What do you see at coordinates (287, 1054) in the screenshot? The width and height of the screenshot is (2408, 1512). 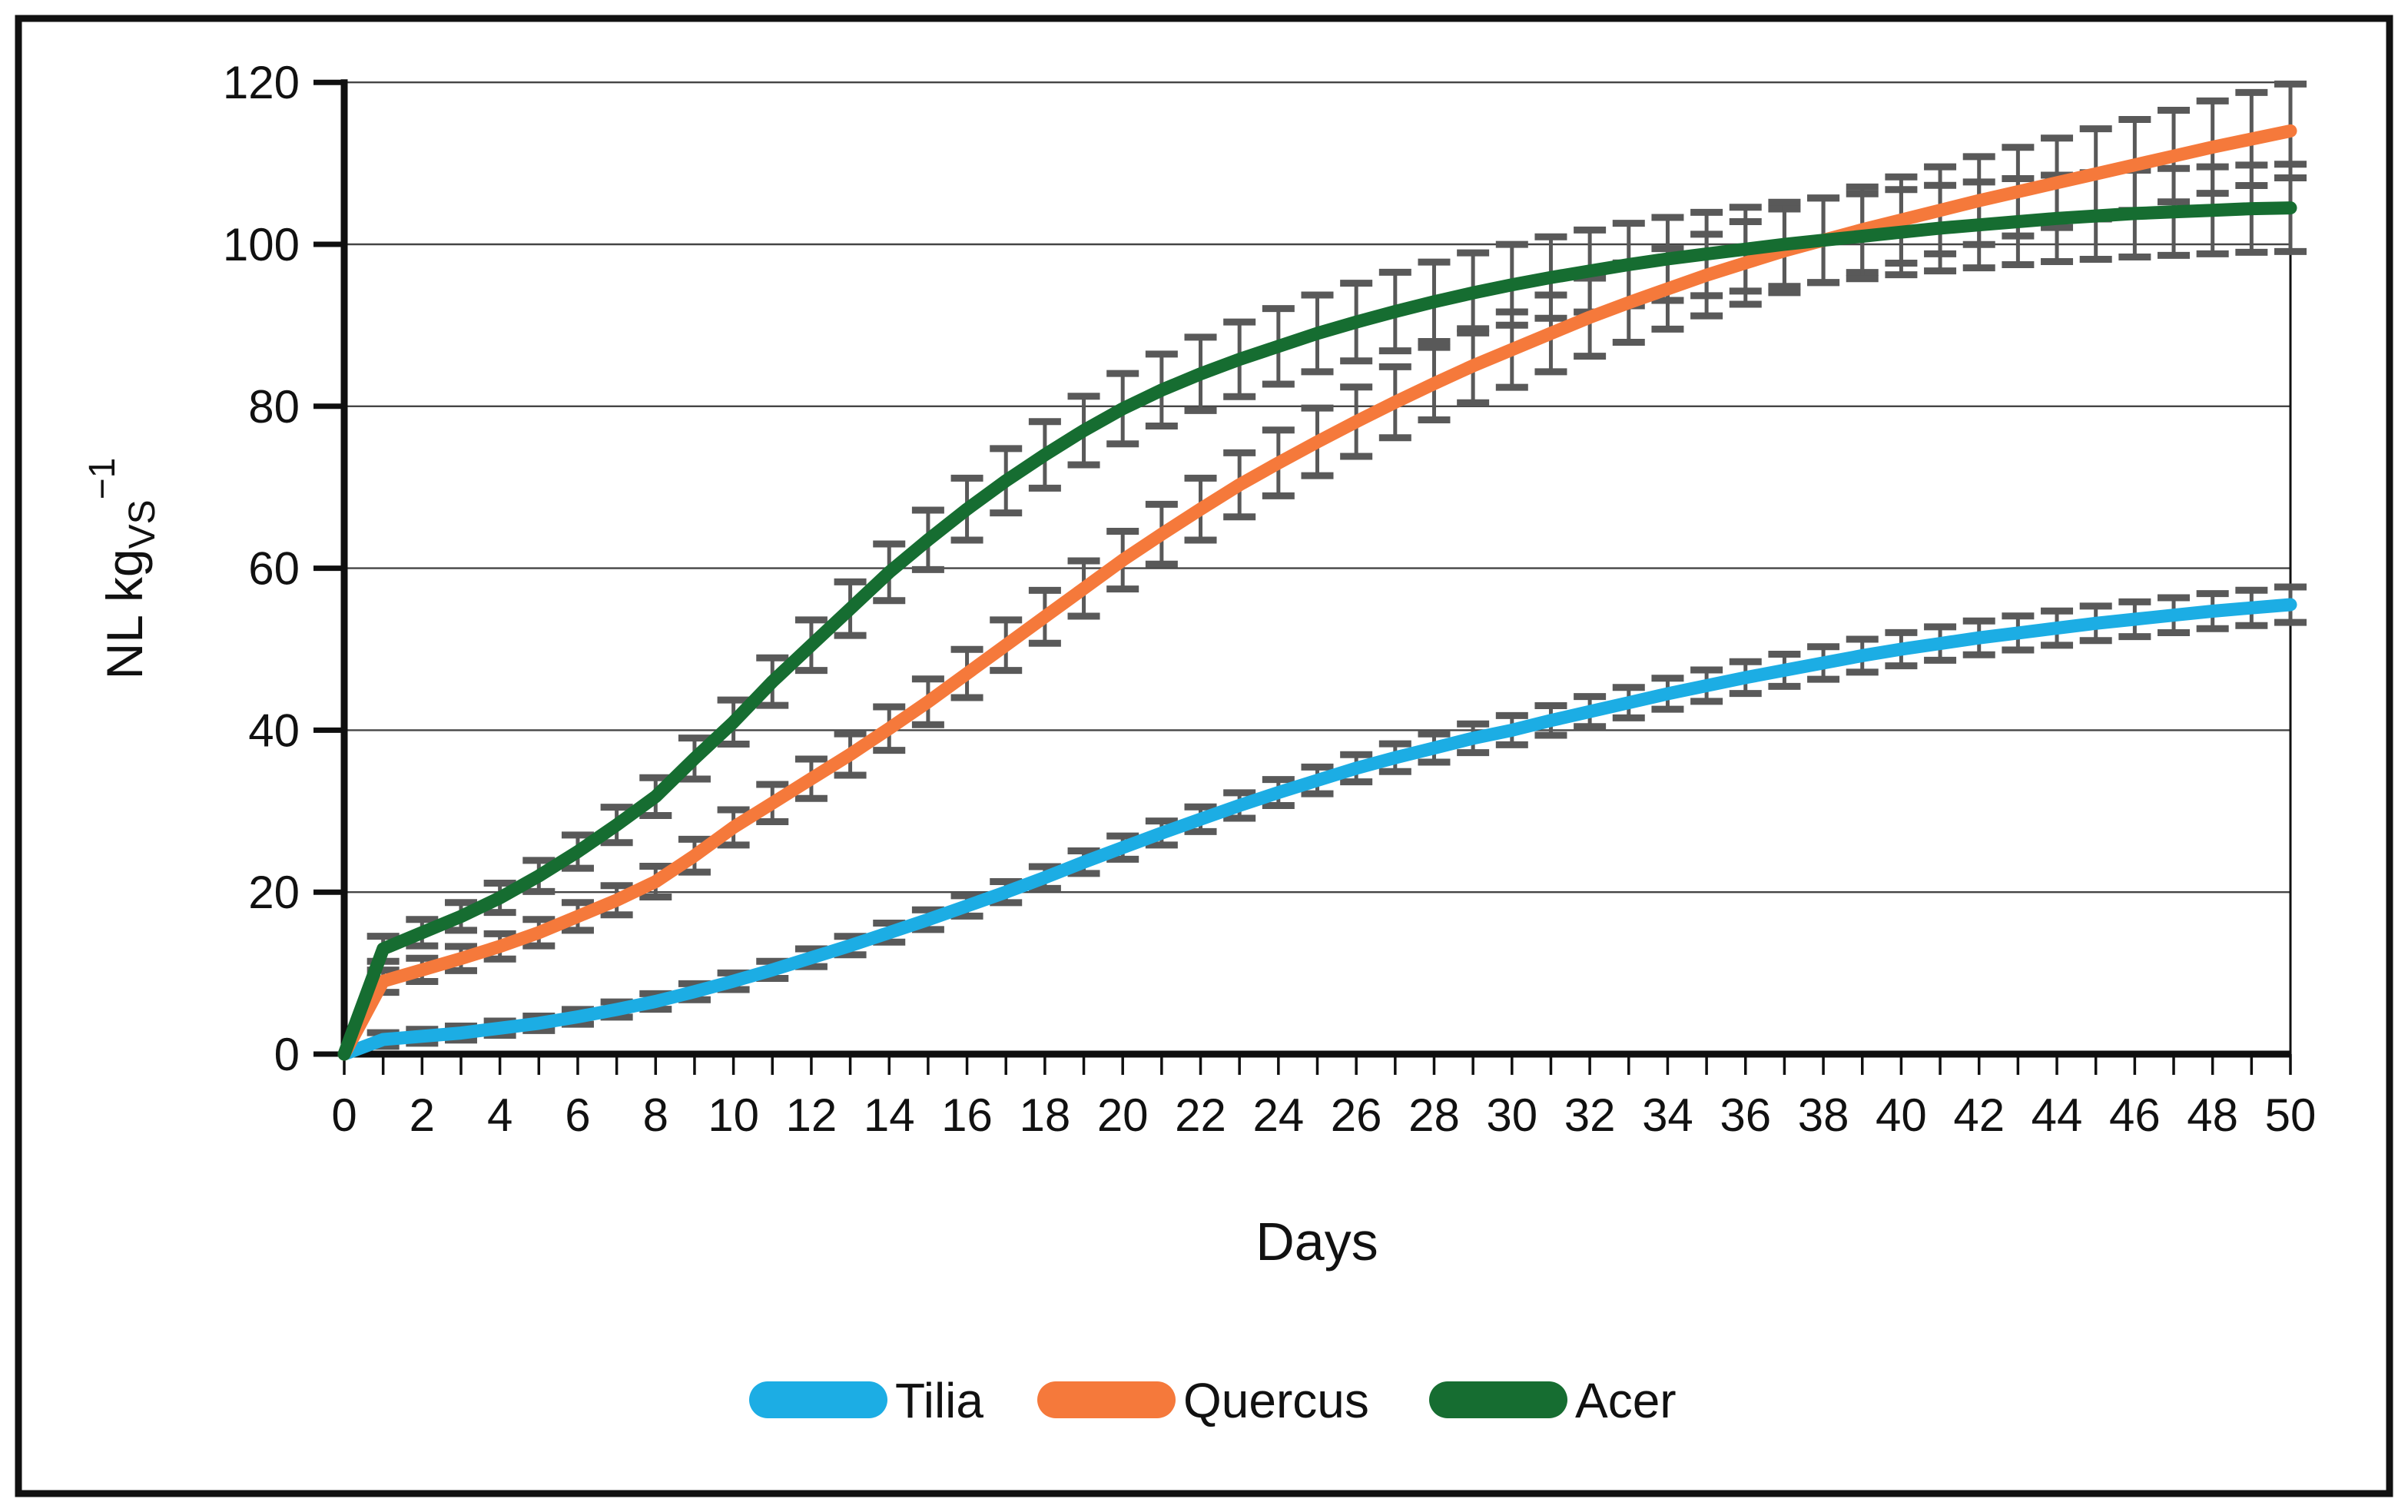 I see `y-tick-label-0: 0` at bounding box center [287, 1054].